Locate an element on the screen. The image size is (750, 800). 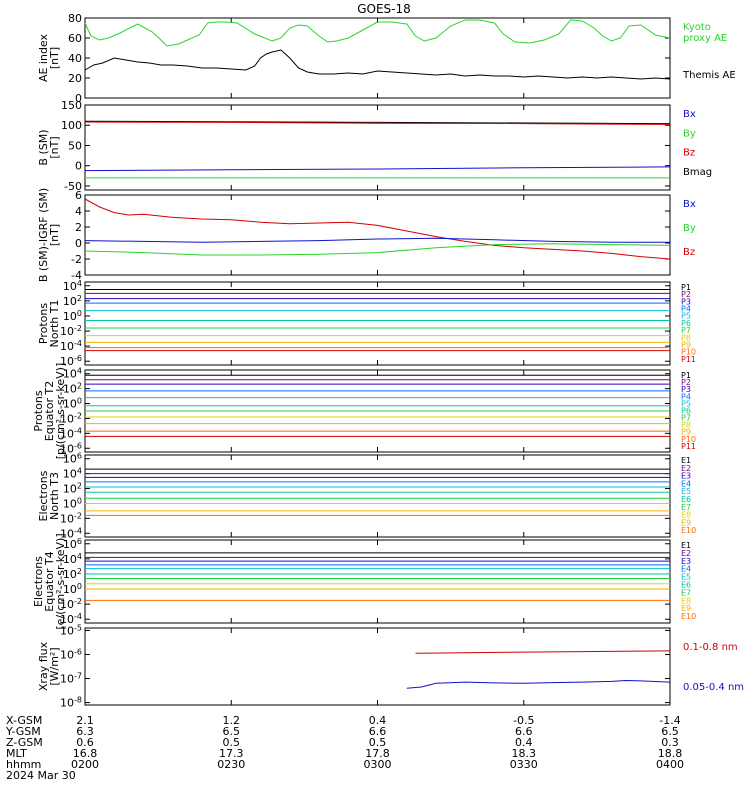
legend-label: By is located at coordinates (689, 228).